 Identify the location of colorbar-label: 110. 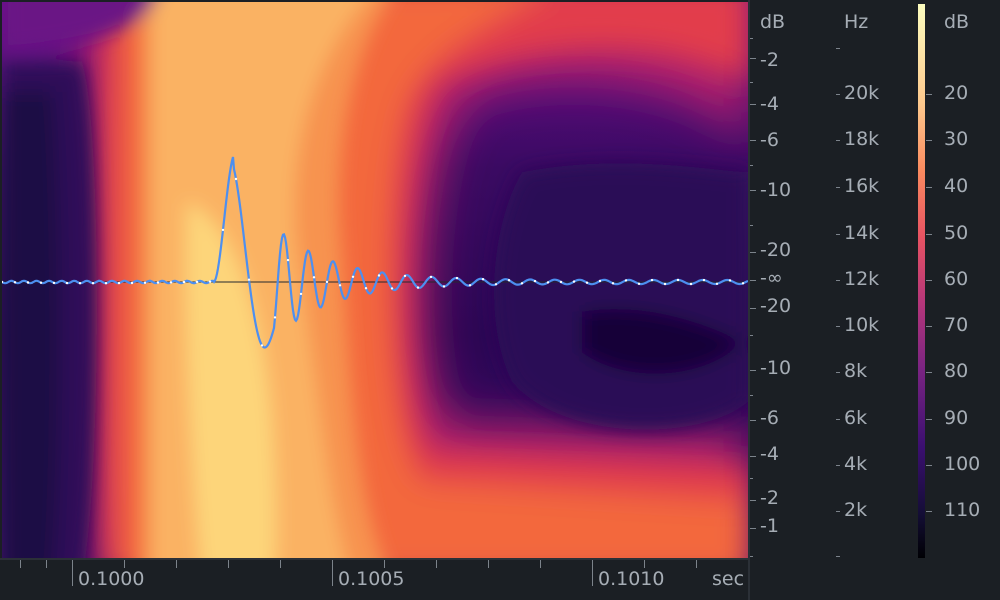
(962, 510).